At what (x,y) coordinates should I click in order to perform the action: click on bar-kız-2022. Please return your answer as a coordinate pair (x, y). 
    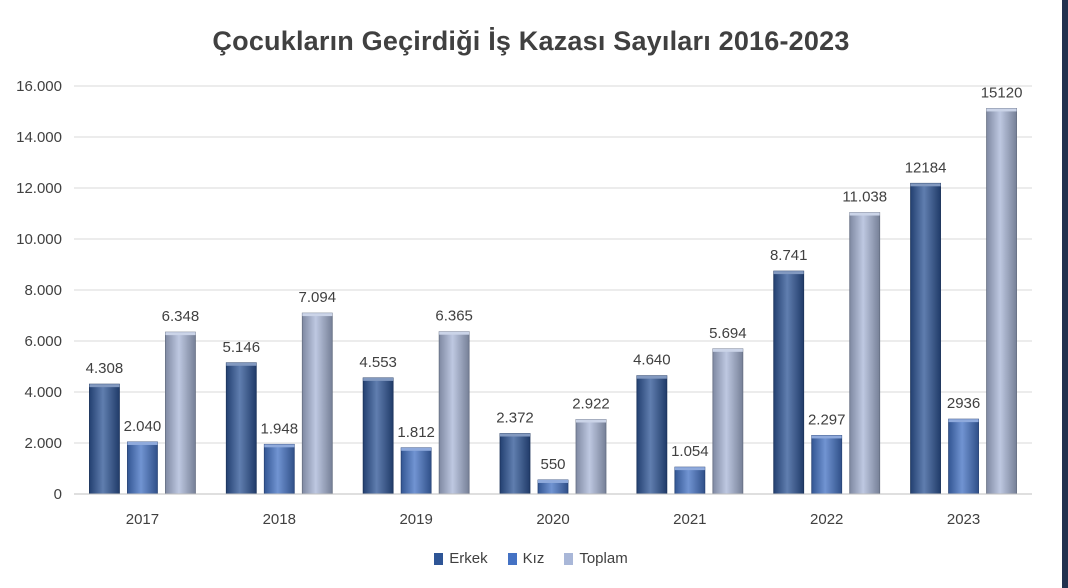
    Looking at the image, I should click on (827, 465).